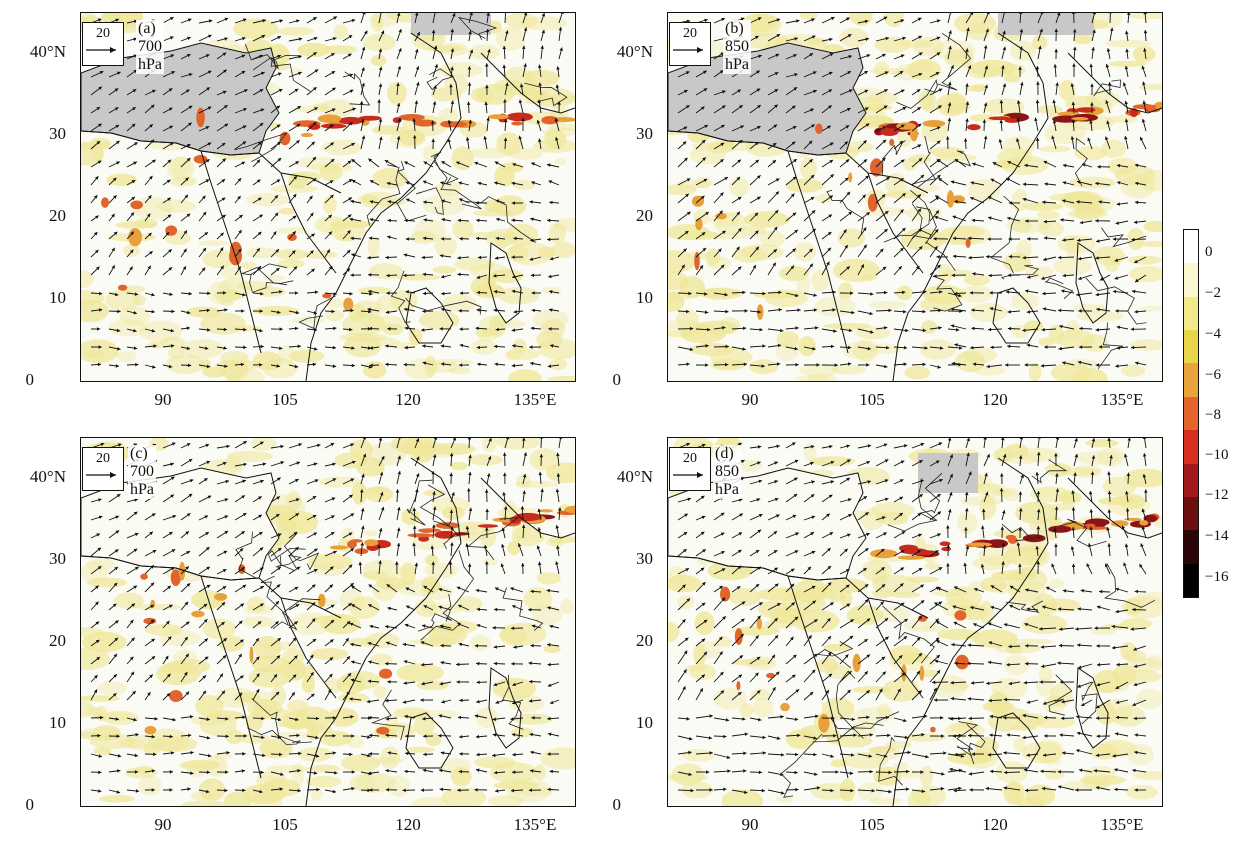  Describe the element at coordinates (1209, 252) in the screenshot. I see `colorbar-tick: 0` at that location.